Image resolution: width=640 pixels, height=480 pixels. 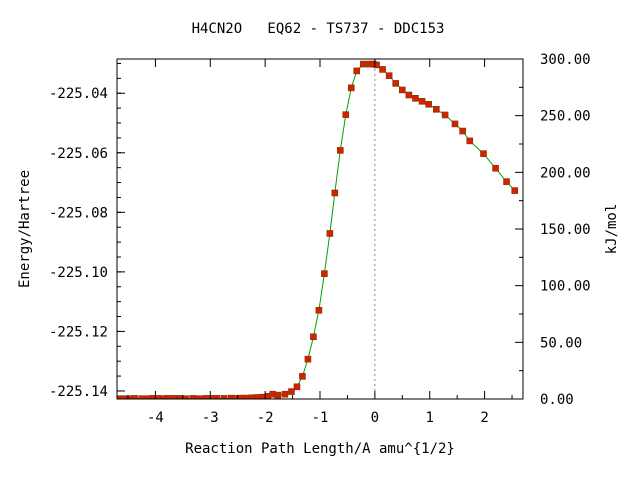 What do you see at coordinates (565, 60) in the screenshot?
I see `y2-tick-label: 300.00` at bounding box center [565, 60].